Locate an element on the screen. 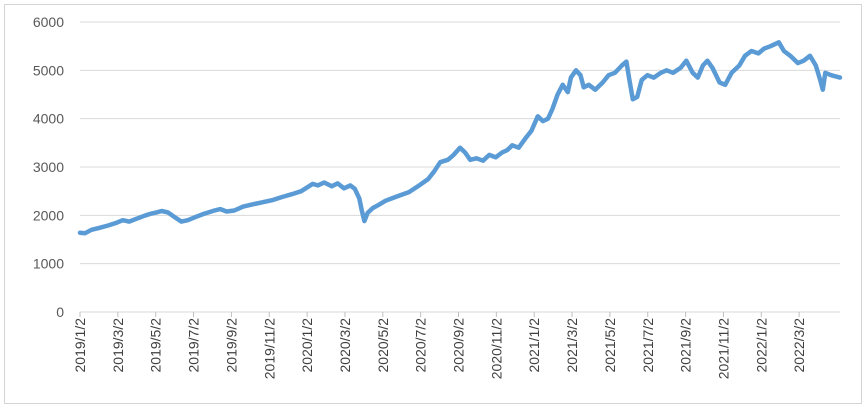 The height and width of the screenshot is (410, 868). x-tick-label: 2020/5/2 is located at coordinates (383, 345).